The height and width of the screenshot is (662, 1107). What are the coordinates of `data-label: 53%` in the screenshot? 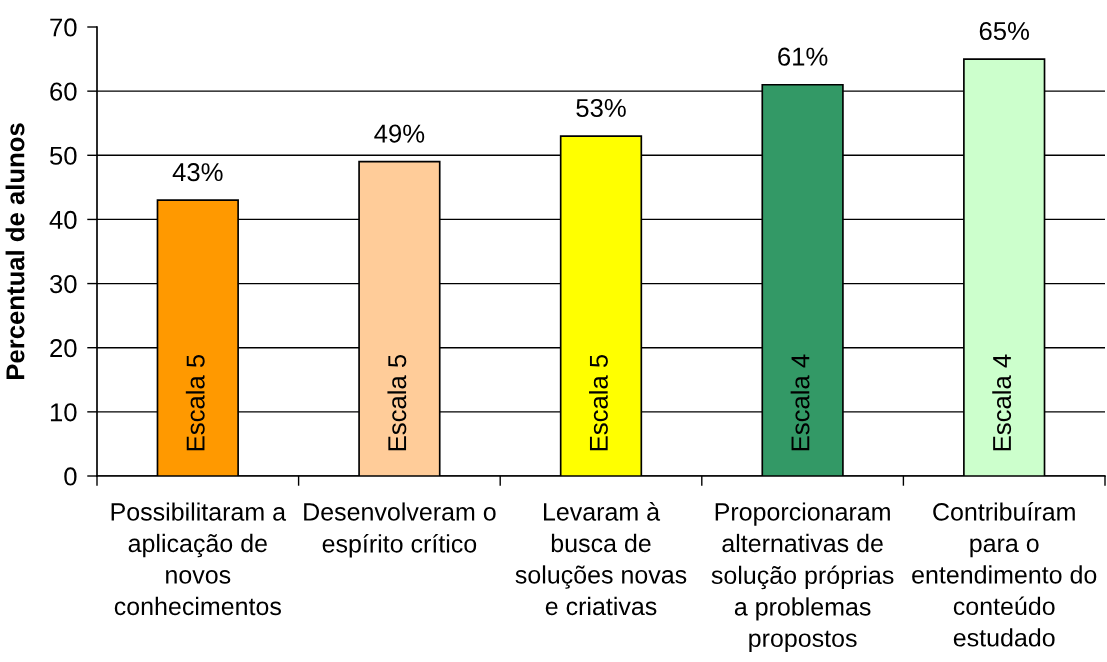 It's located at (601, 108).